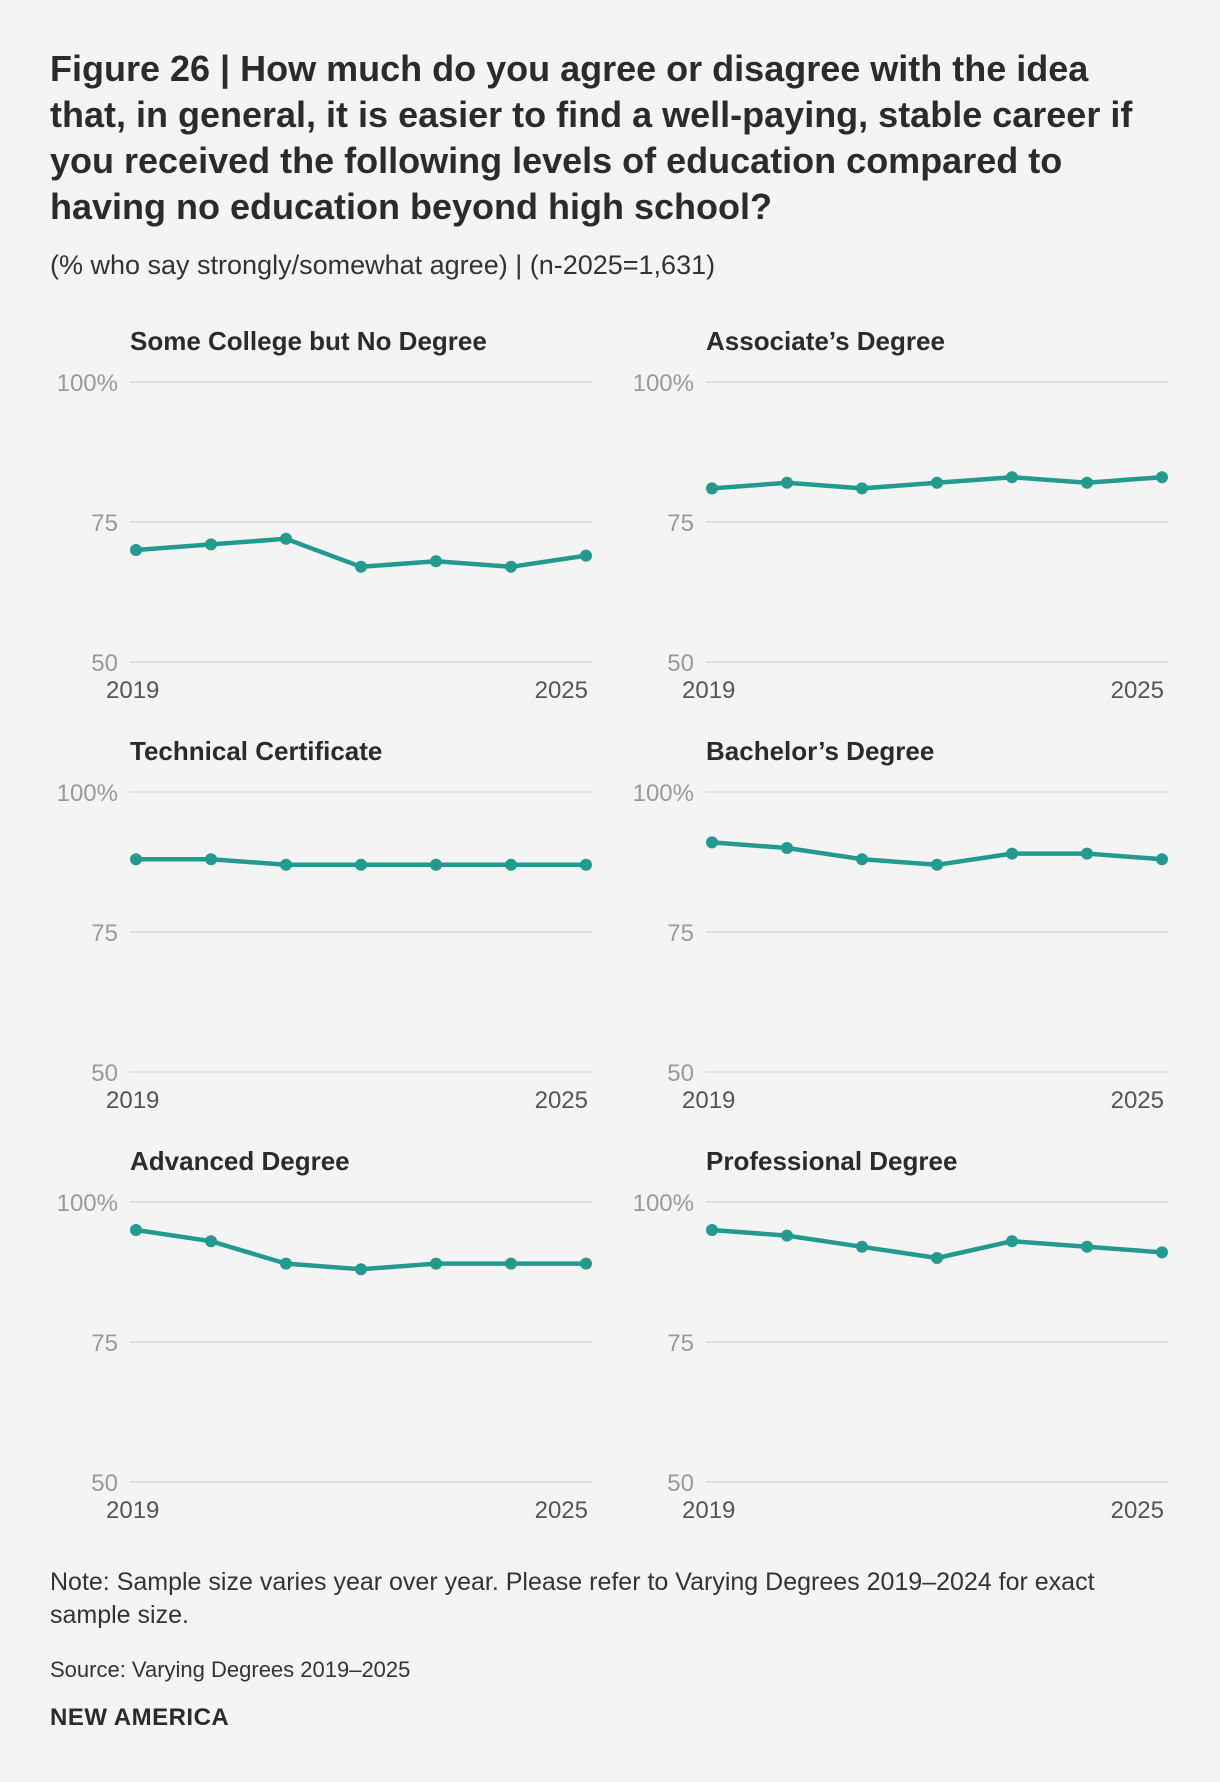 The image size is (1220, 1782). What do you see at coordinates (832, 1161) in the screenshot?
I see `panel-title: Professional Degree` at bounding box center [832, 1161].